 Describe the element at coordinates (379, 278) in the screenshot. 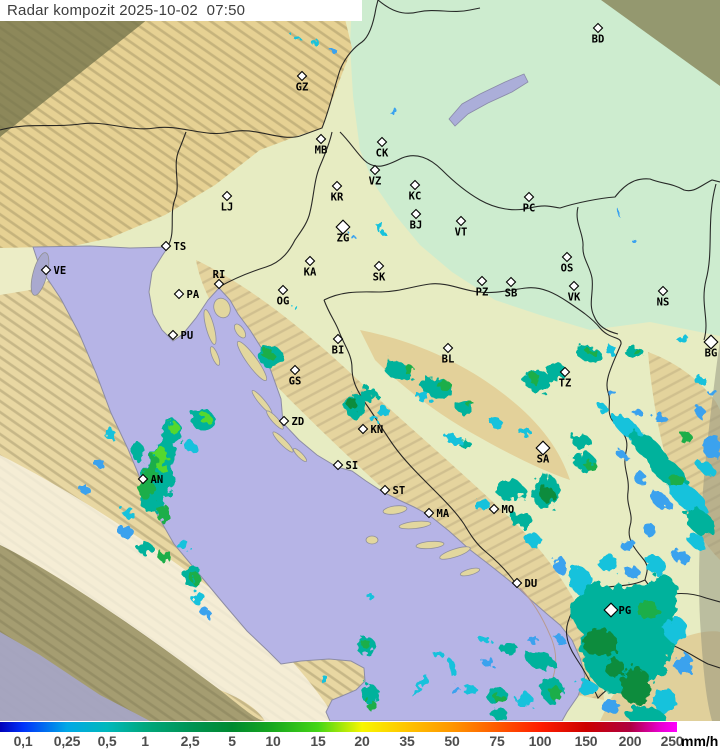

I see `city-label: SK` at that location.